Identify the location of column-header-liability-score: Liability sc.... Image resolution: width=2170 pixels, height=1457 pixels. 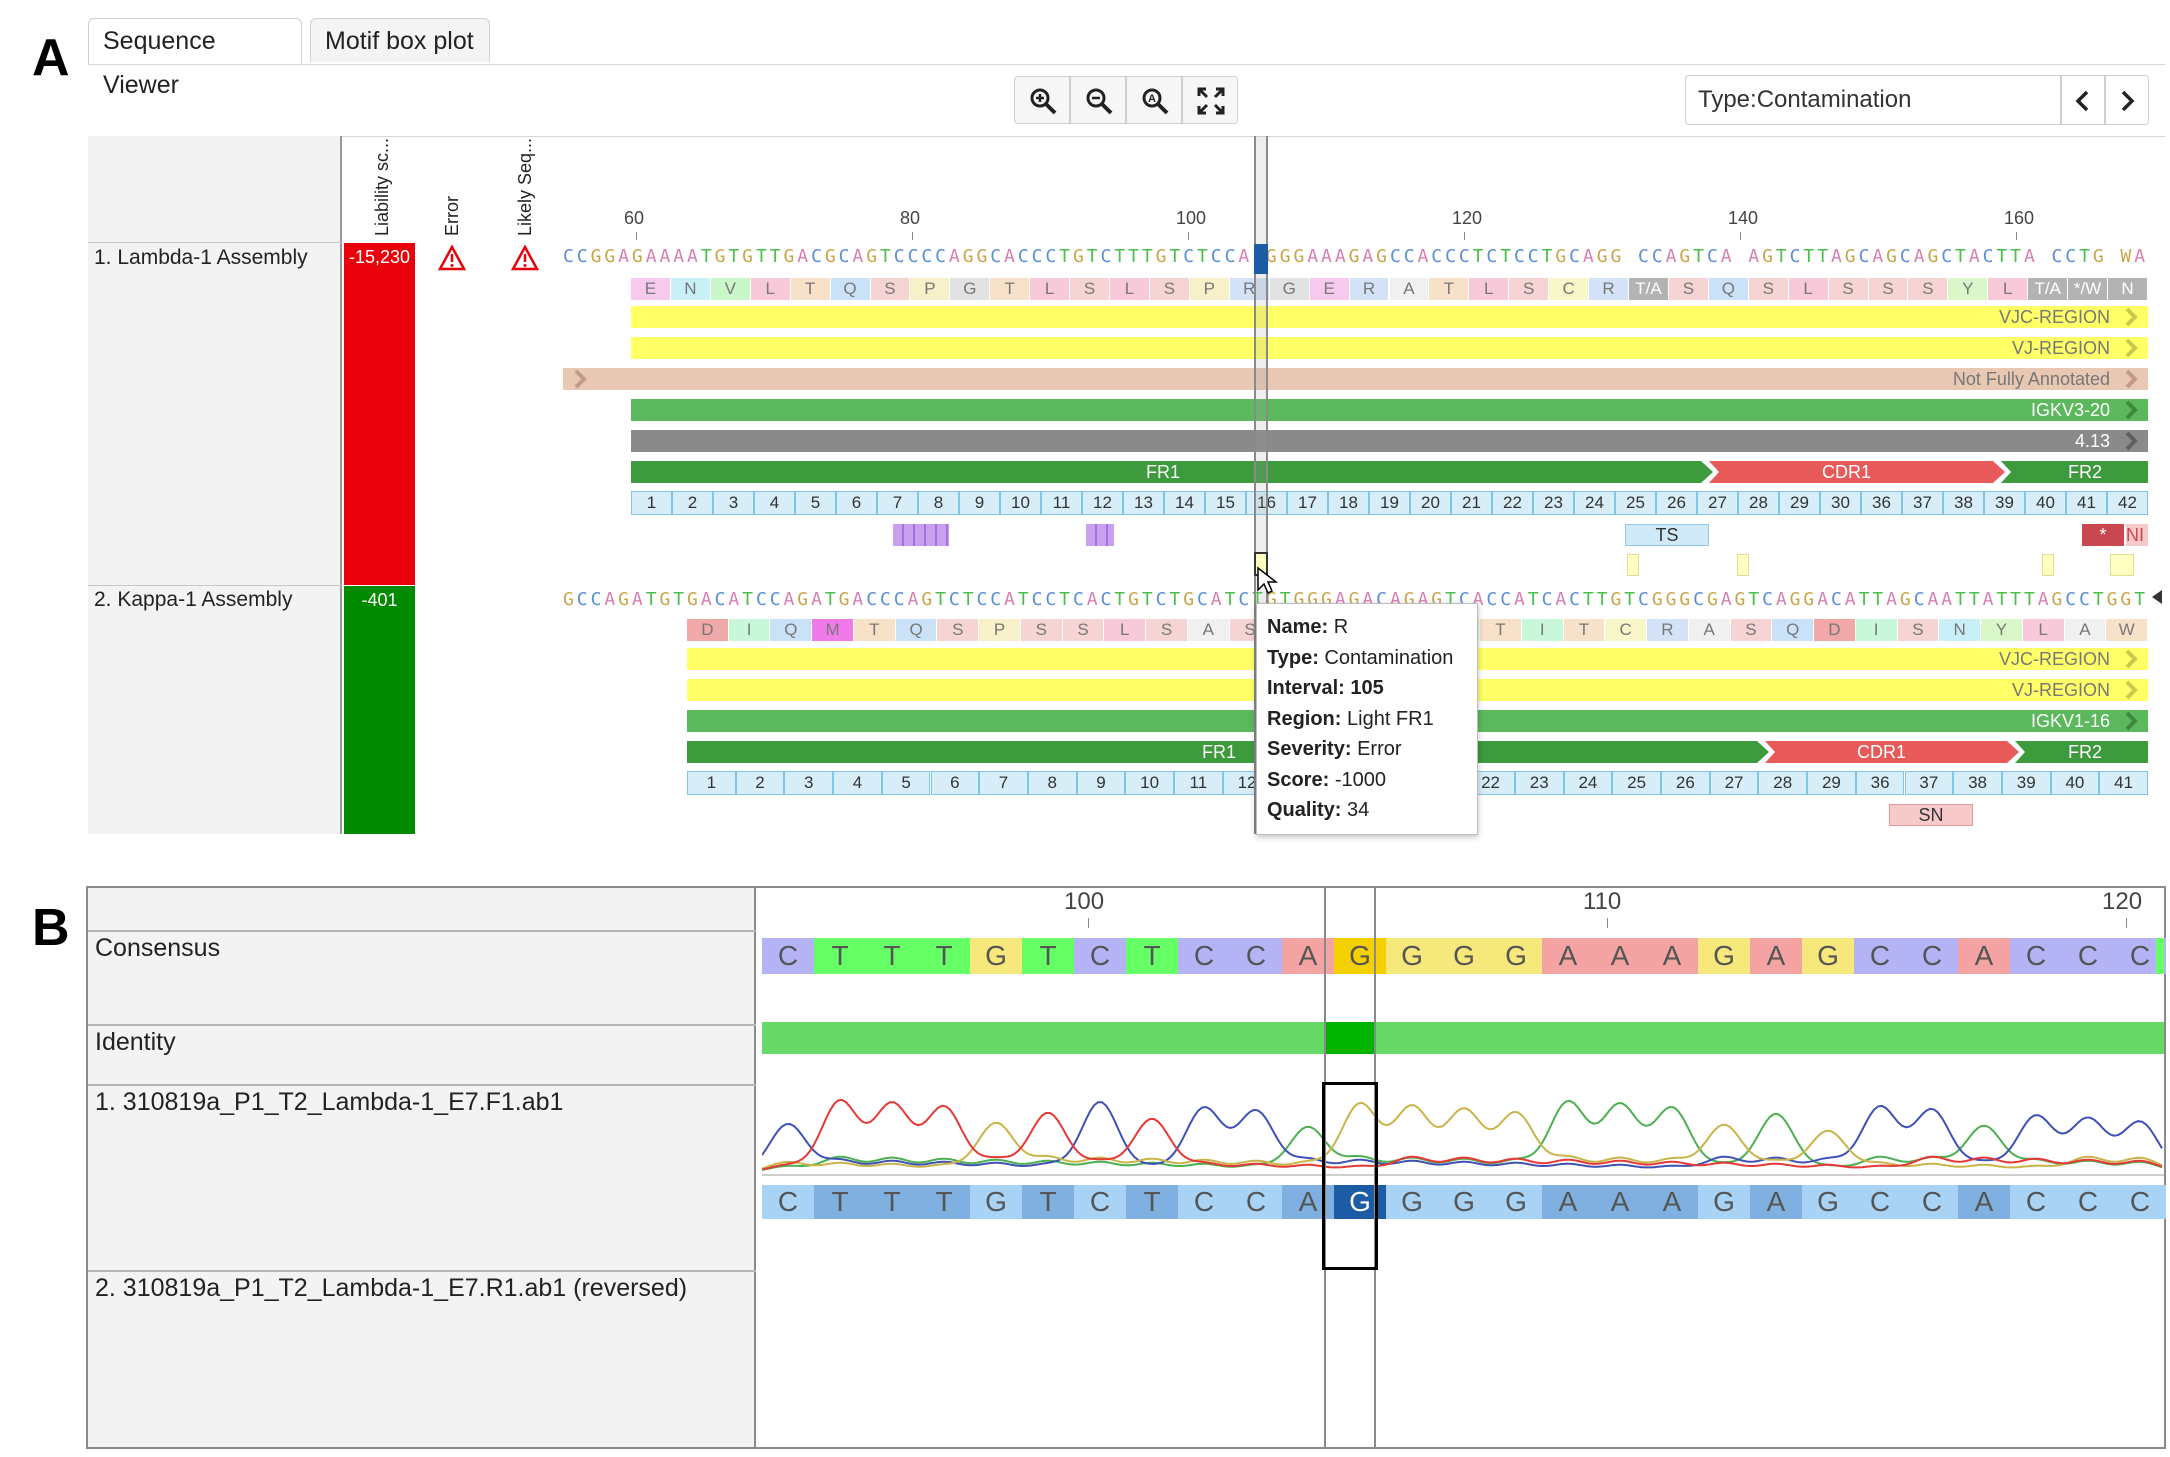
(382, 186).